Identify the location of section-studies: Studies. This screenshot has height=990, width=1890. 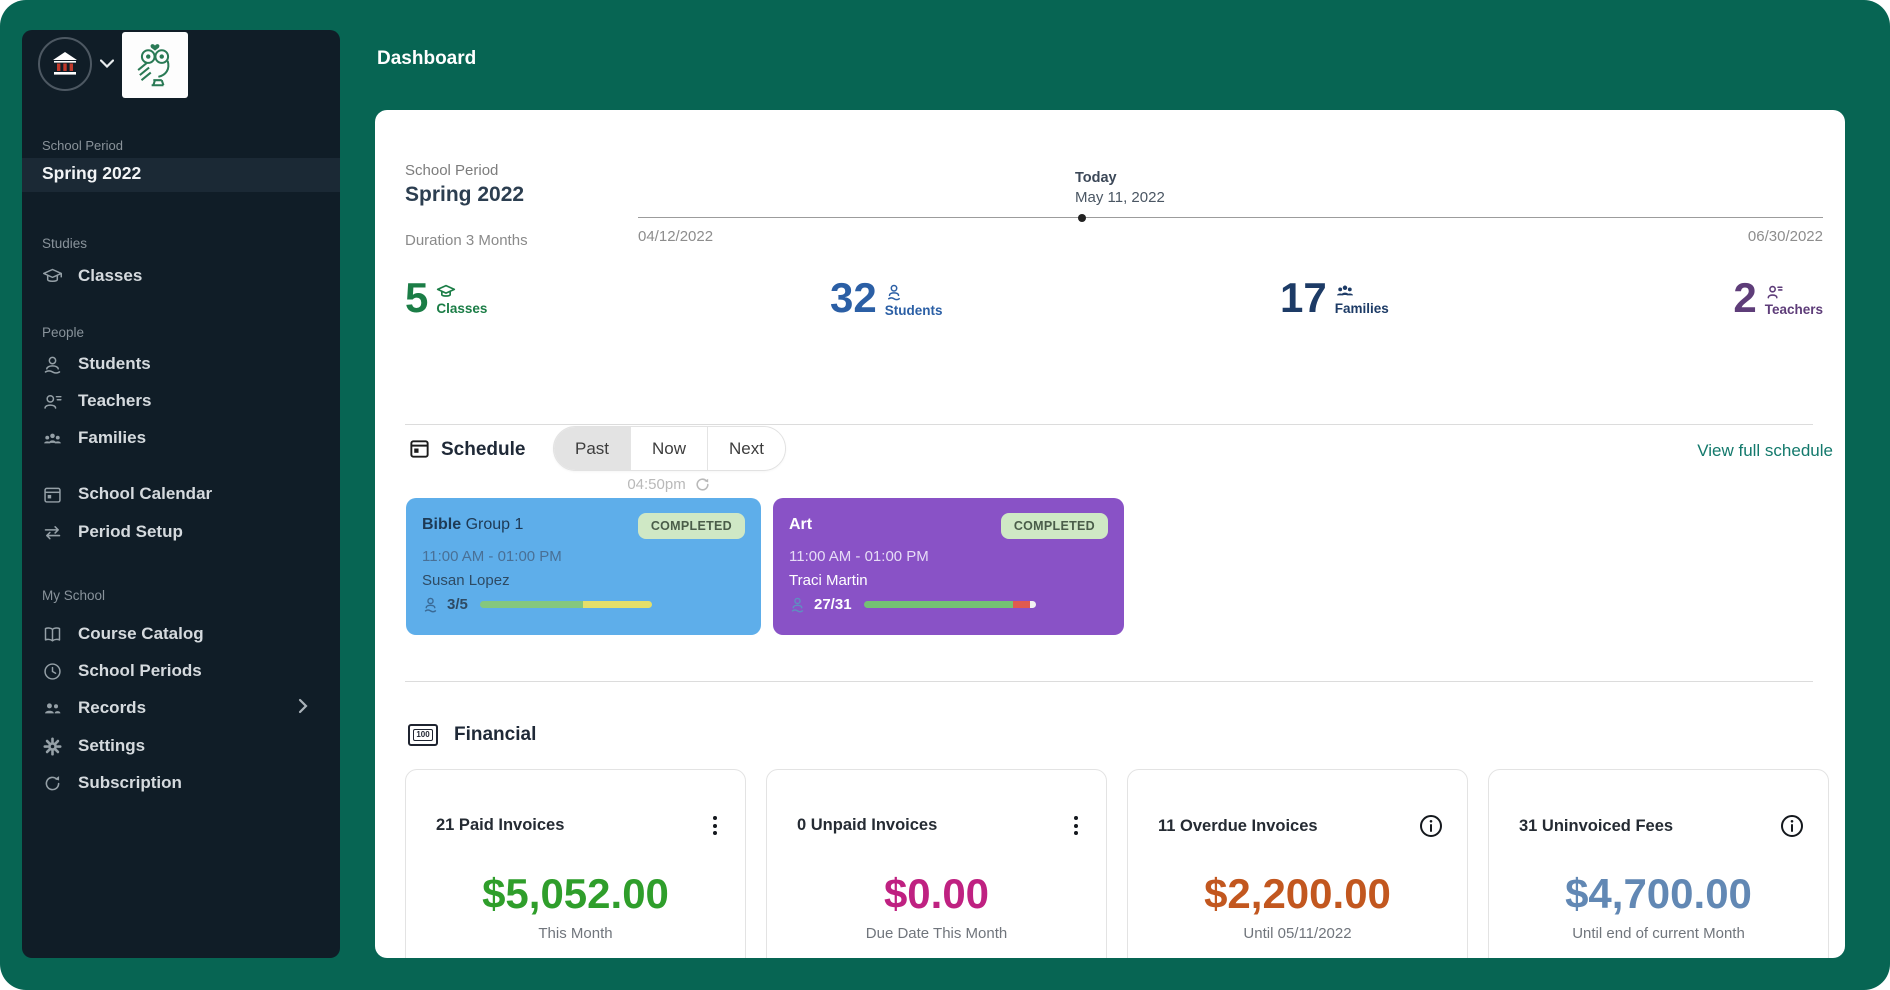
(65, 243).